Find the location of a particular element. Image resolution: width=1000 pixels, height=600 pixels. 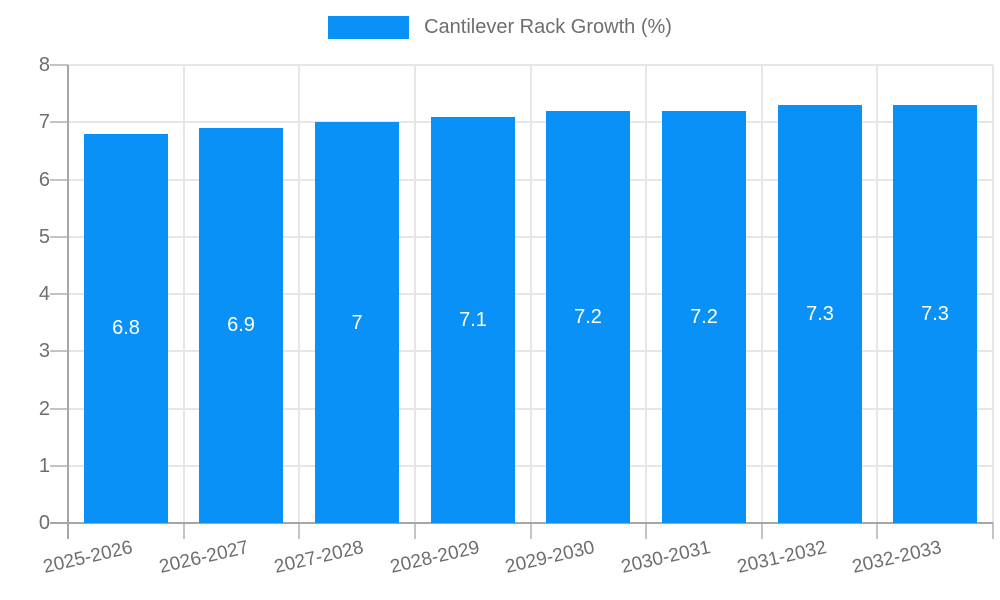

y-axis-tick-label: 3 is located at coordinates (44, 351).